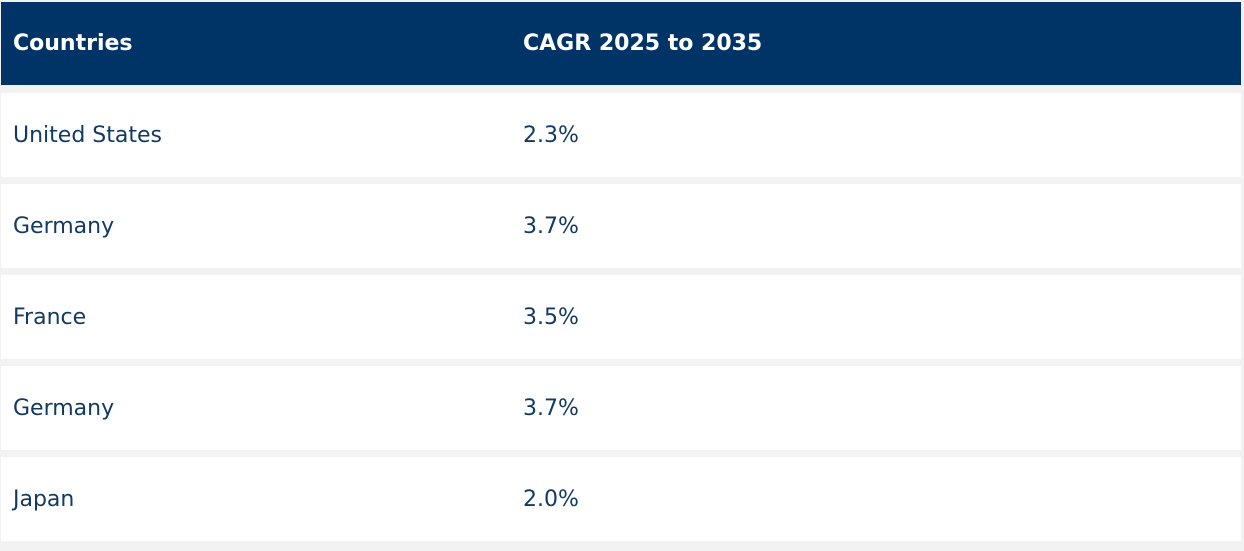 This screenshot has width=1244, height=551. I want to click on cagr-cell: 2.3%, so click(551, 135).